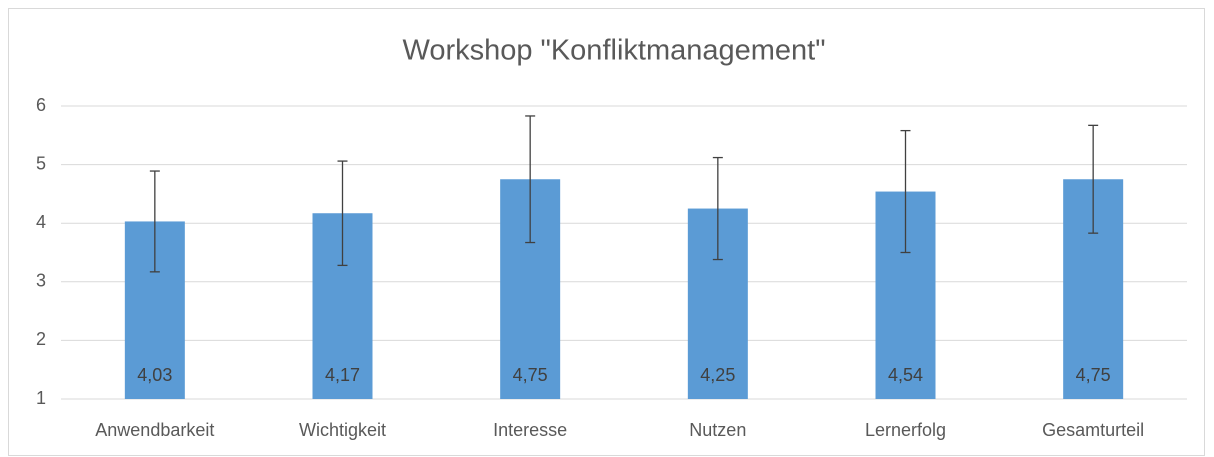 The width and height of the screenshot is (1214, 457). I want to click on data-label: 4,17, so click(342, 375).